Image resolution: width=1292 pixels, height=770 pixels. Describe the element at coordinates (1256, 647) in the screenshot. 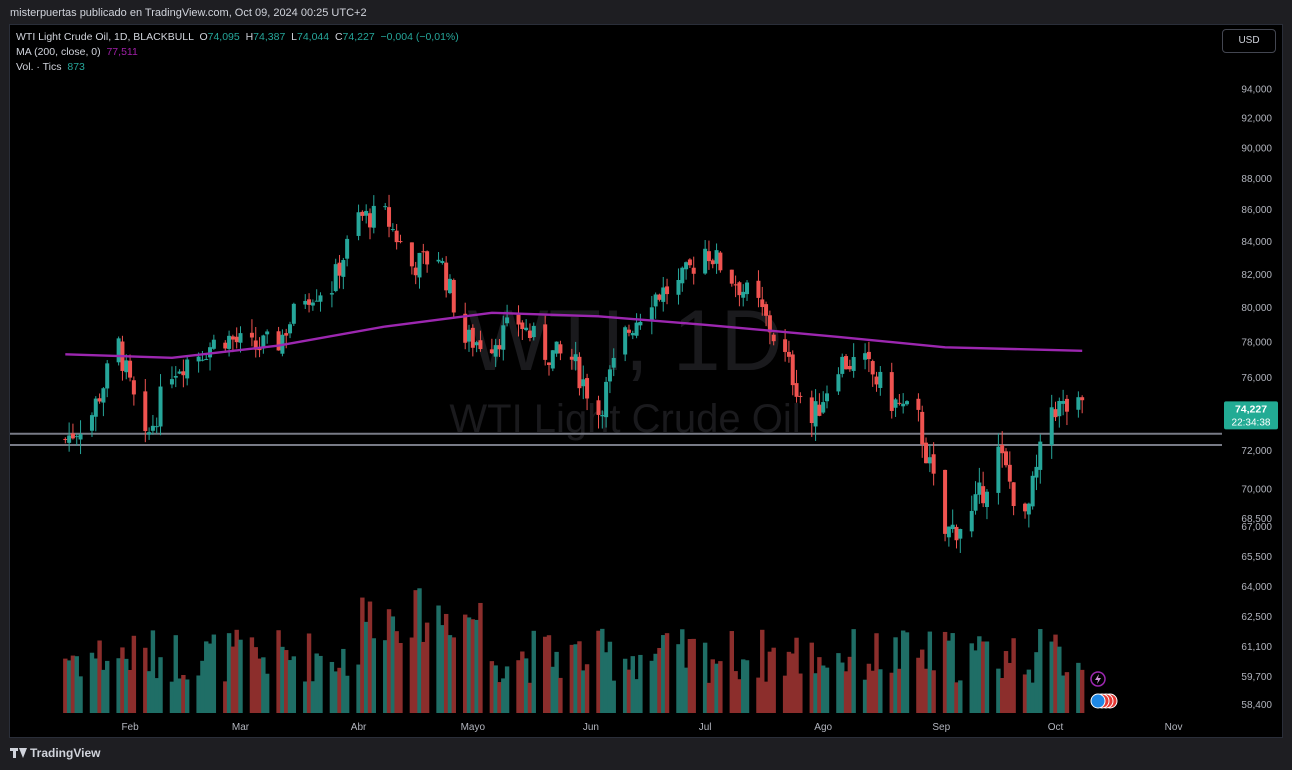

I see `y-tick-label: 61,100` at that location.